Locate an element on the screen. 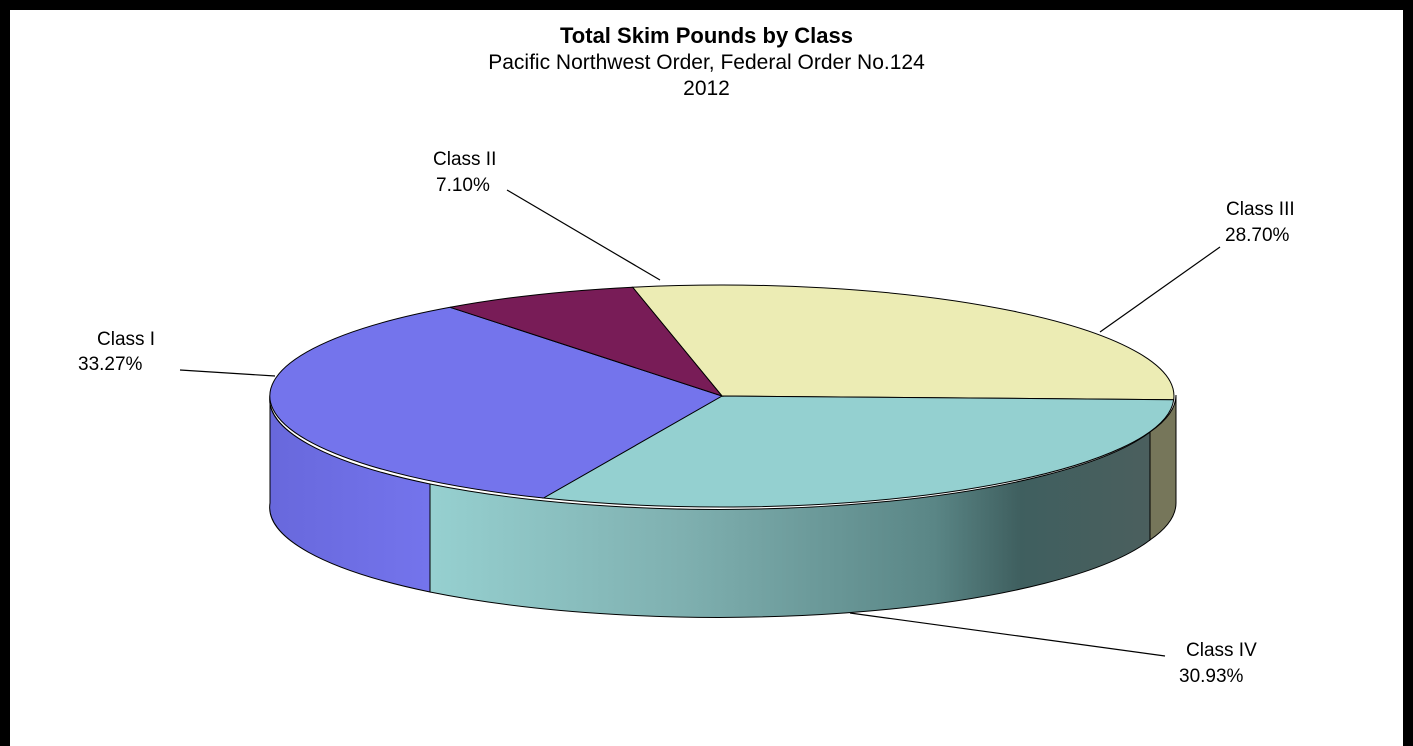  label-class-ii-name: Class II is located at coordinates (464, 159).